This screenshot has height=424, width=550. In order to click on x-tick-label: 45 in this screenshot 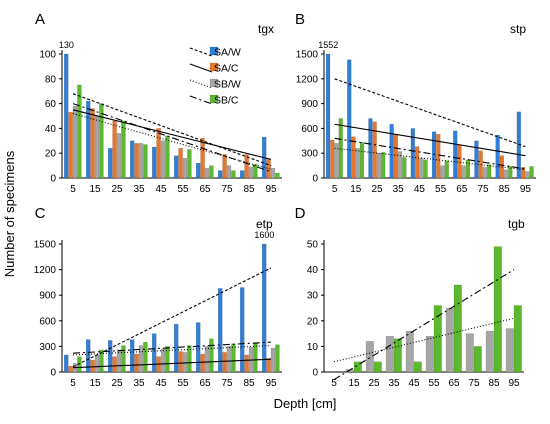, I will do `click(414, 383)`.